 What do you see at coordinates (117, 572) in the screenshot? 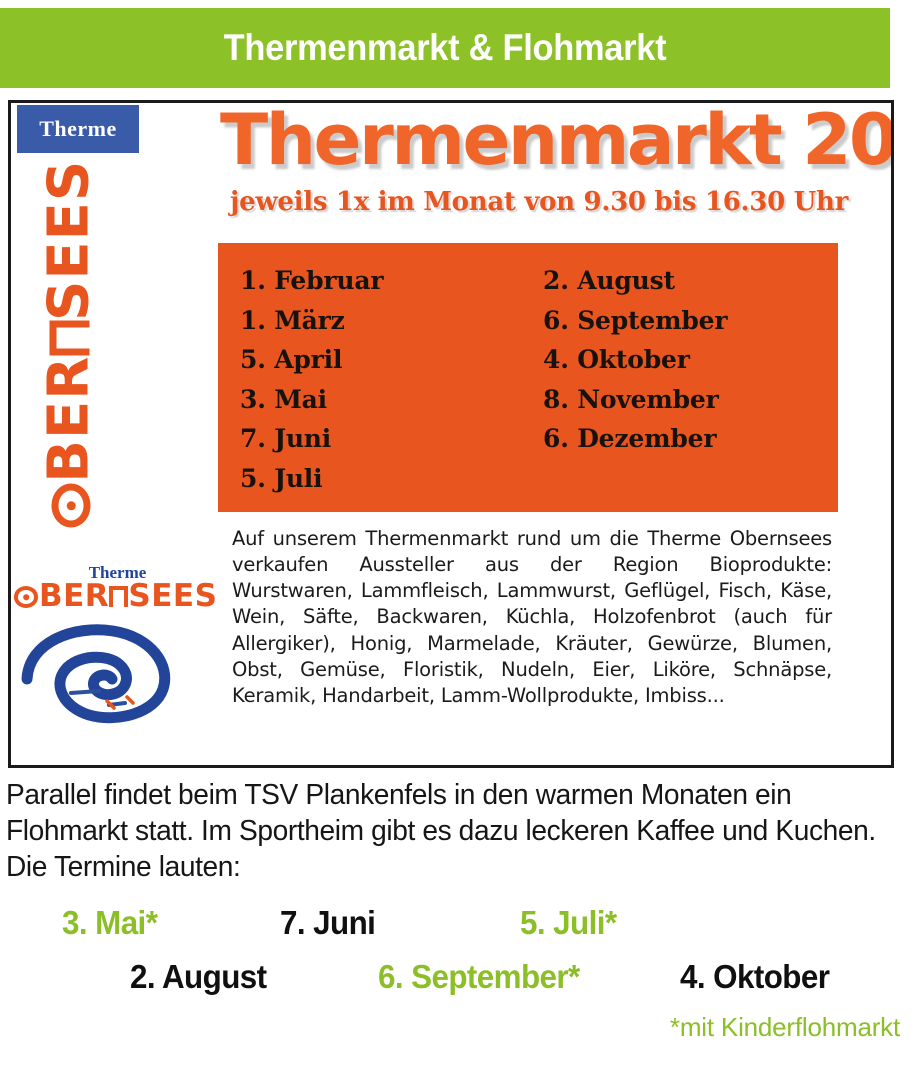
I see `logo-word-therme: Therme` at bounding box center [117, 572].